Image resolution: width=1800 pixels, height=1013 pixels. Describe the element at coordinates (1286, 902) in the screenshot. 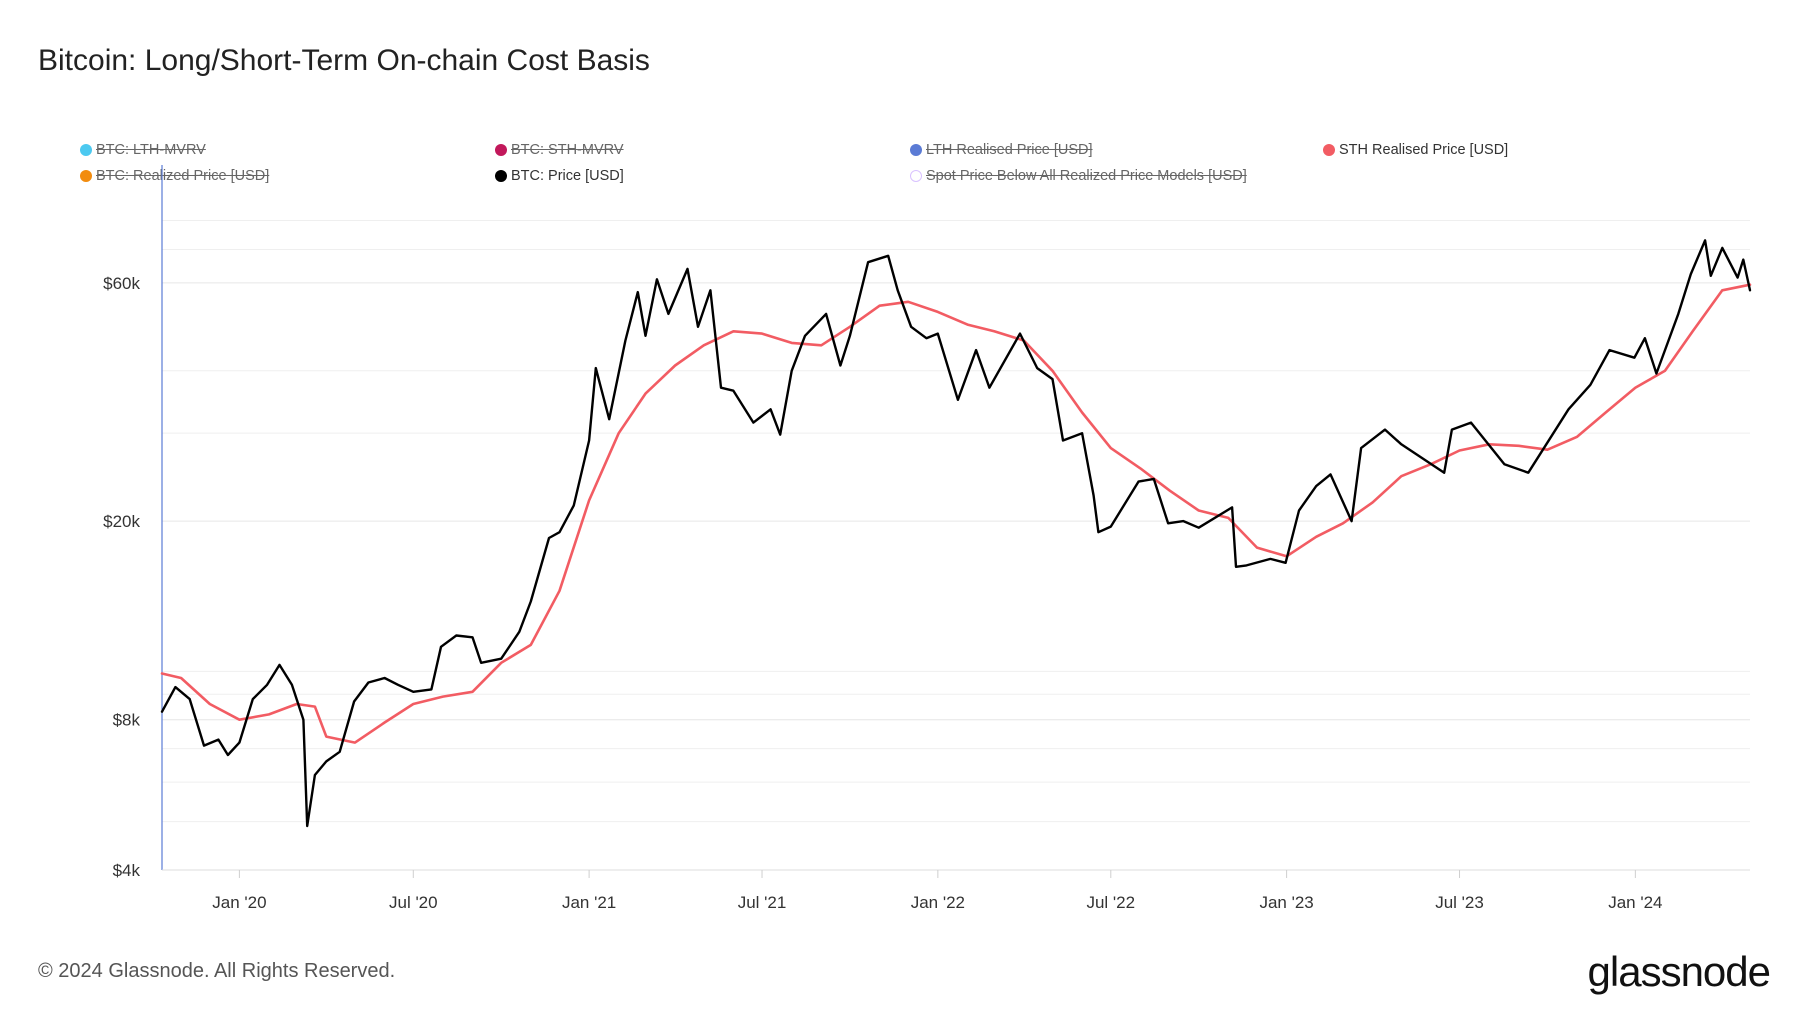

I see `x-tick-label: Jan '23` at that location.